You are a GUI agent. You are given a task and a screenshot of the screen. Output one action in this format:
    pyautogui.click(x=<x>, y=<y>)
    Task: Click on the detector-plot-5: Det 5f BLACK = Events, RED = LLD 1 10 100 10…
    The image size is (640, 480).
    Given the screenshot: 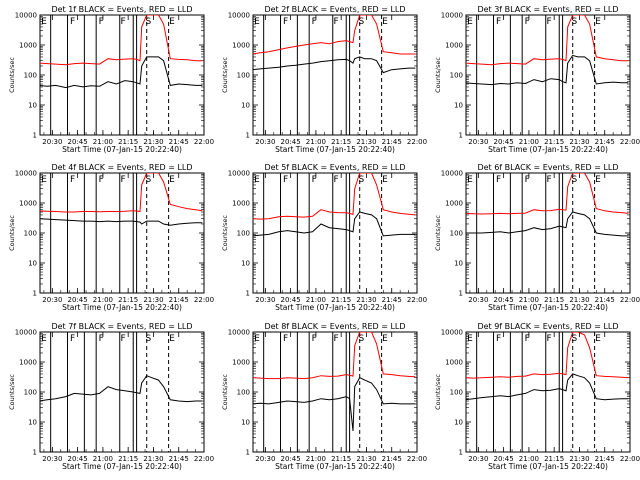 What is the action you would take?
    pyautogui.click(x=324, y=237)
    